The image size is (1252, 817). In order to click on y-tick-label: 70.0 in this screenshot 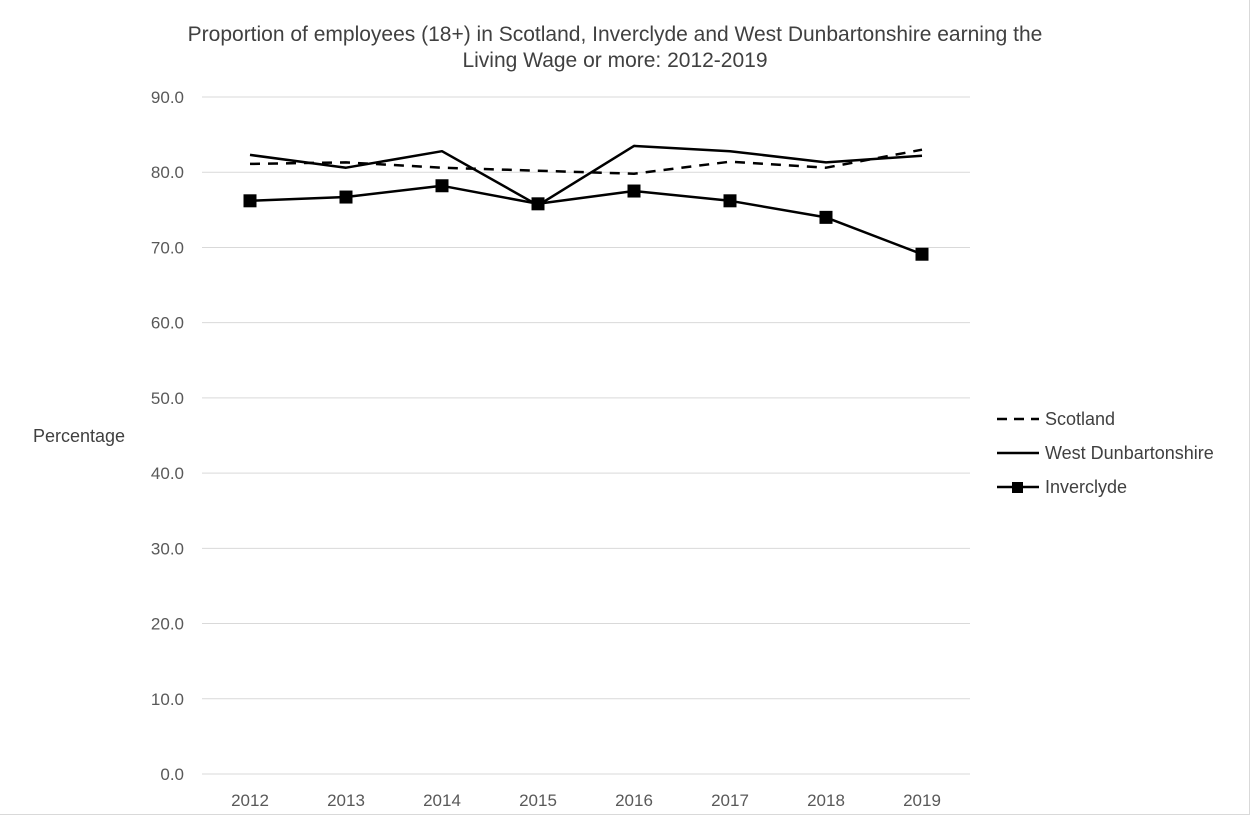, I will do `click(167, 247)`.